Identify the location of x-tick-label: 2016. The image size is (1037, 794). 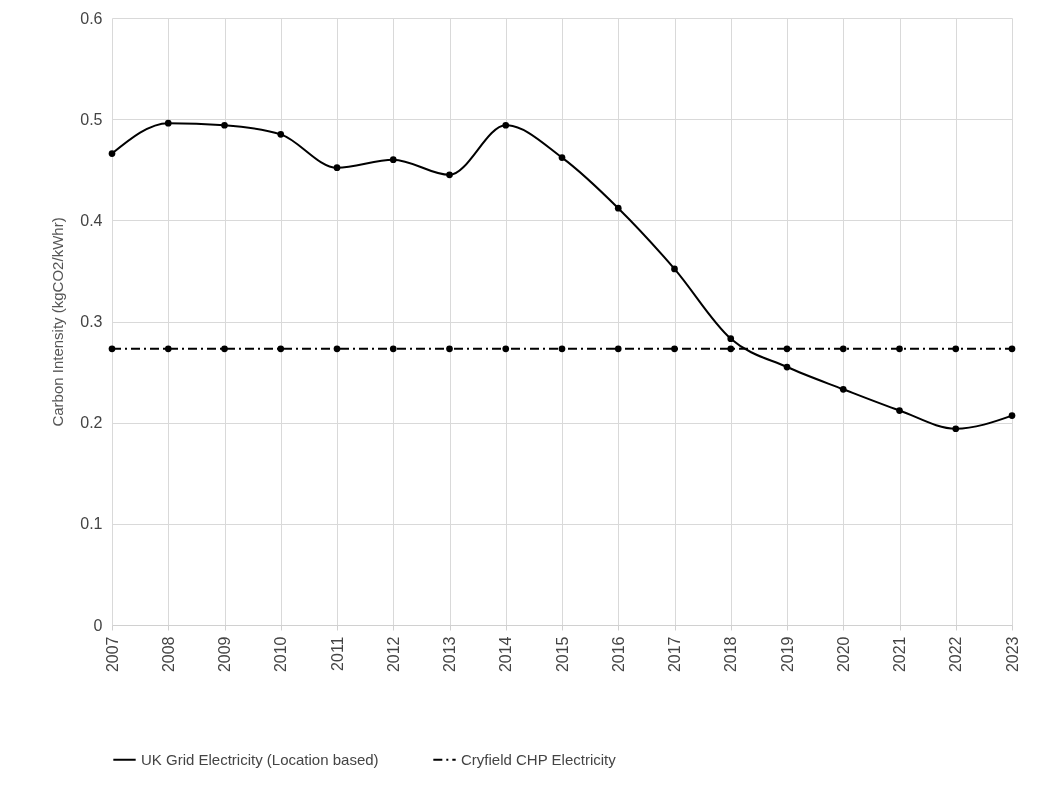
(618, 654).